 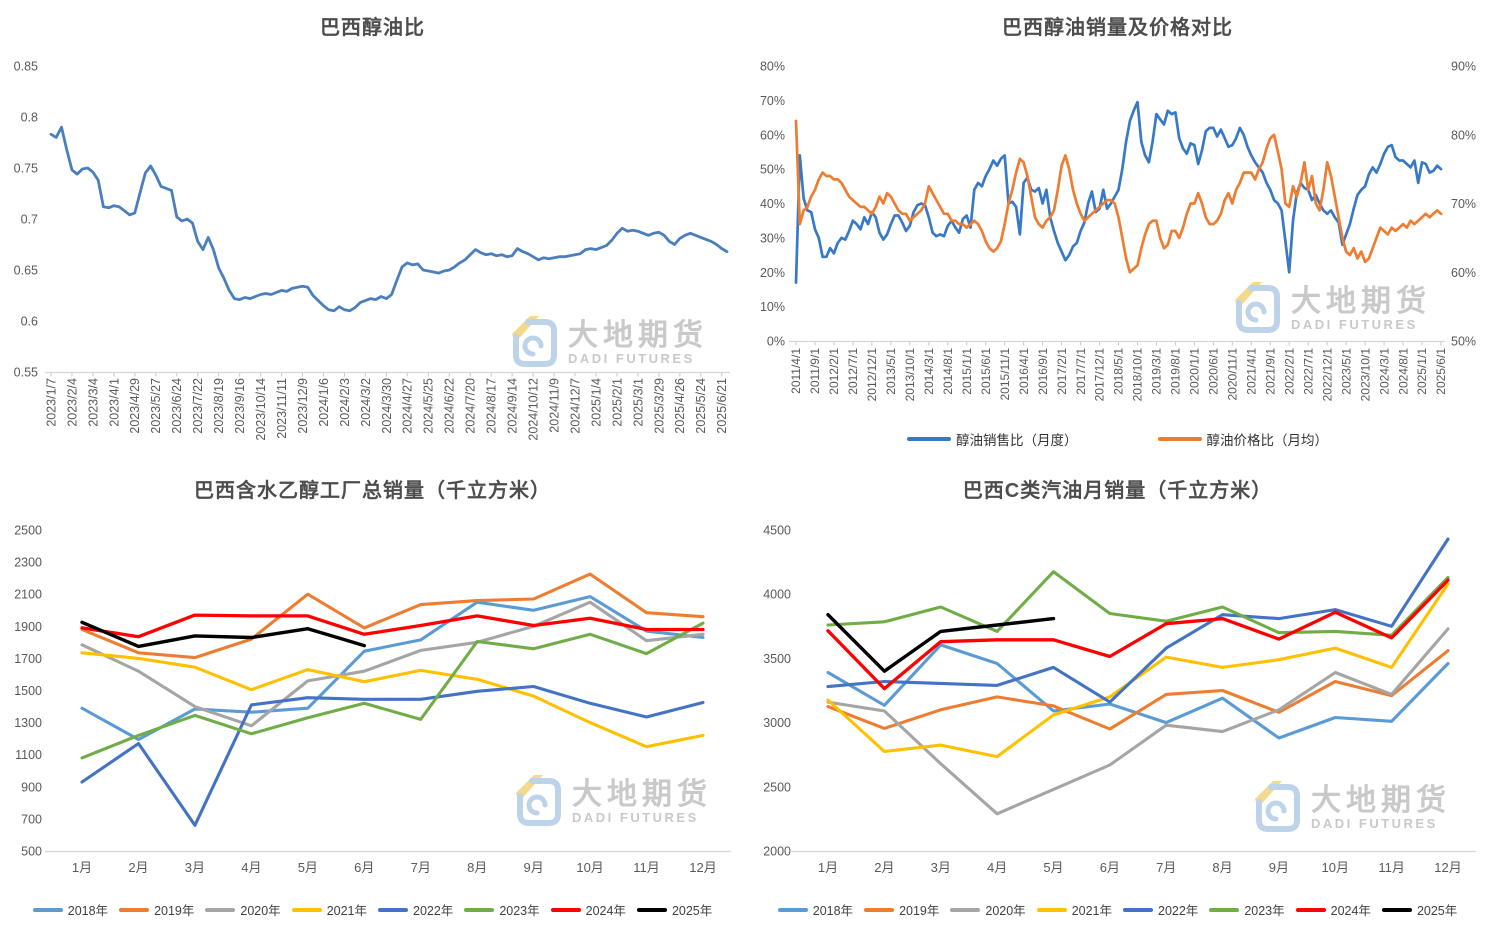 I want to click on y-axis-tick-label: 50%, so click(x=772, y=170).